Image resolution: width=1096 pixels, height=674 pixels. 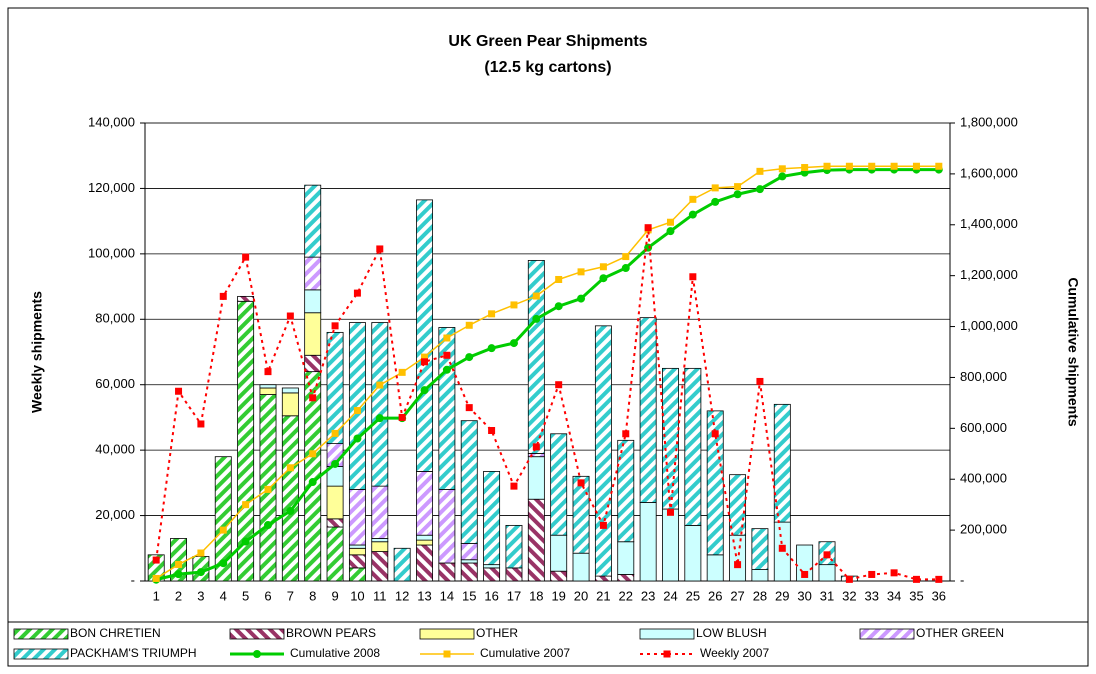 What do you see at coordinates (111, 187) in the screenshot?
I see `y-tick-label: 120,000` at bounding box center [111, 187].